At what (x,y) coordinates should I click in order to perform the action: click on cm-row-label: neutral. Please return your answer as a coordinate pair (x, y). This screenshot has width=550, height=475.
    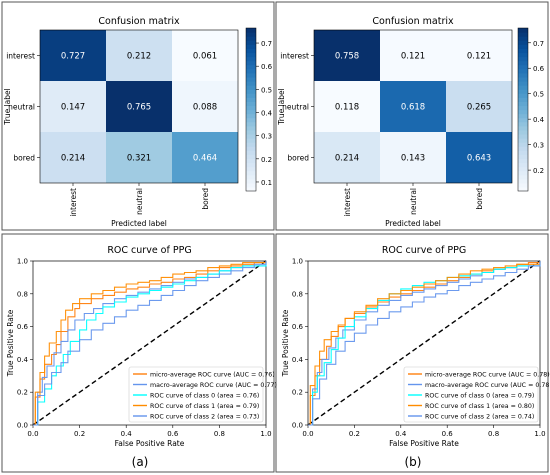
    Looking at the image, I should click on (21, 107).